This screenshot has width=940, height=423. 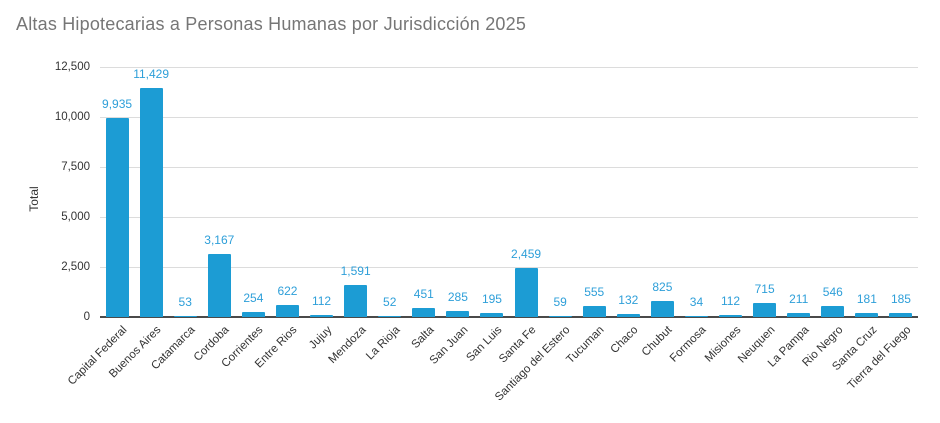 I want to click on y-tick-label: 5,000, so click(x=75, y=217).